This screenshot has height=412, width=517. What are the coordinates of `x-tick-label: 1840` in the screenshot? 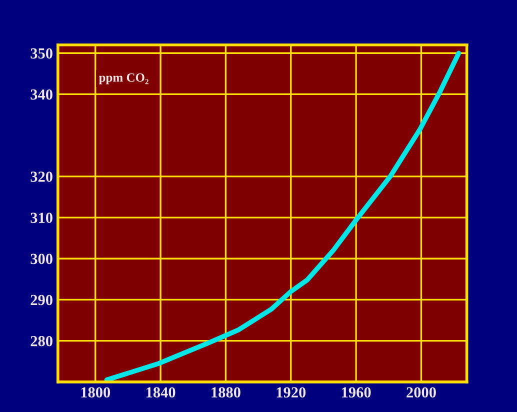 It's located at (161, 392).